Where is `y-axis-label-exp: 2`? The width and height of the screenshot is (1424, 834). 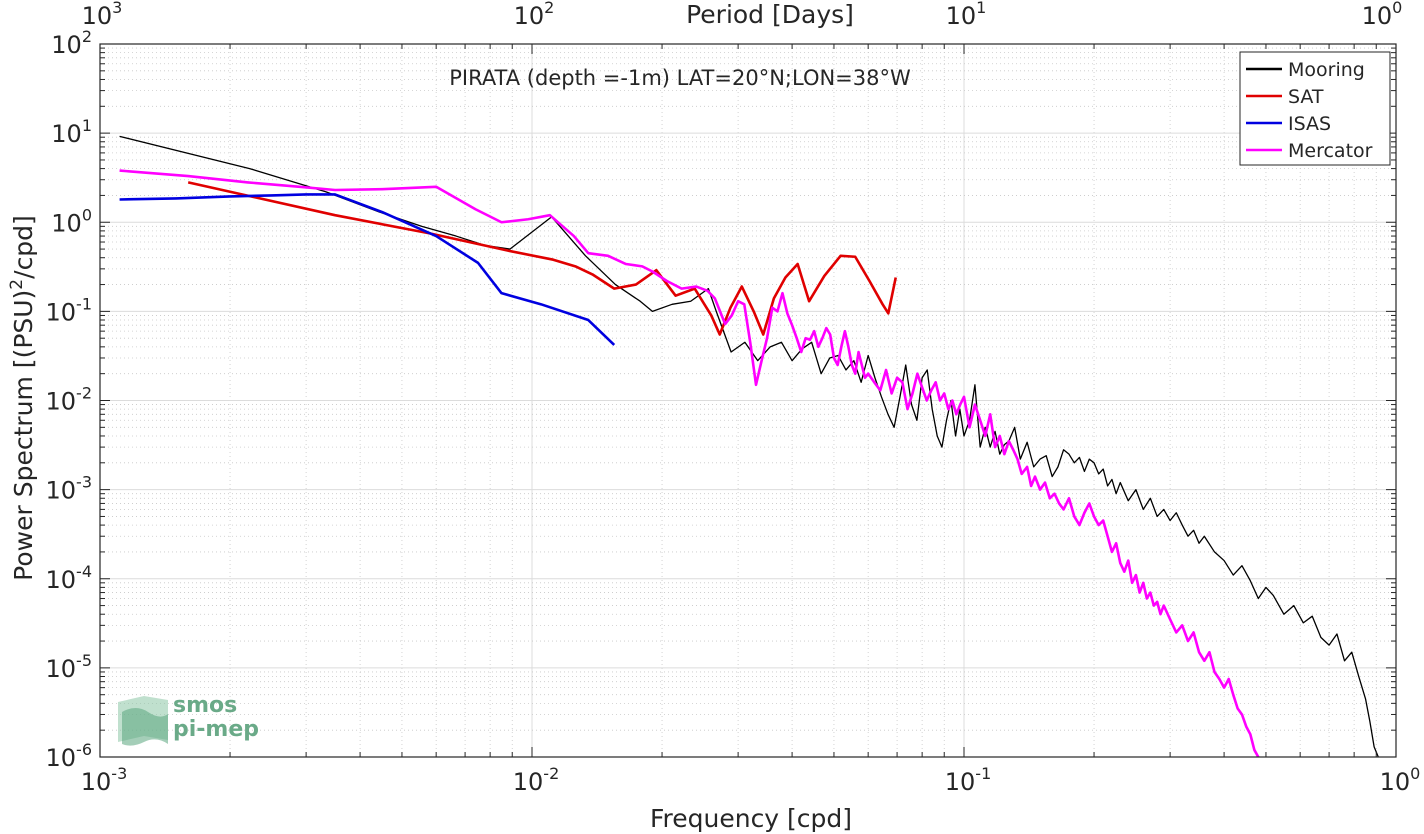
y-axis-label-exp: 2 is located at coordinates (17, 284).